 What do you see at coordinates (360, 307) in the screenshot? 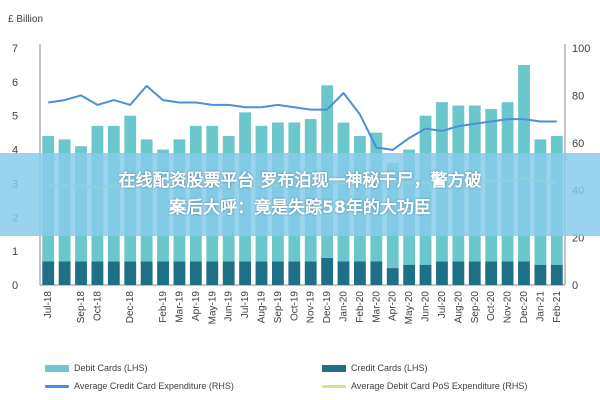
I see `x-tick-label: Feb-20` at bounding box center [360, 307].